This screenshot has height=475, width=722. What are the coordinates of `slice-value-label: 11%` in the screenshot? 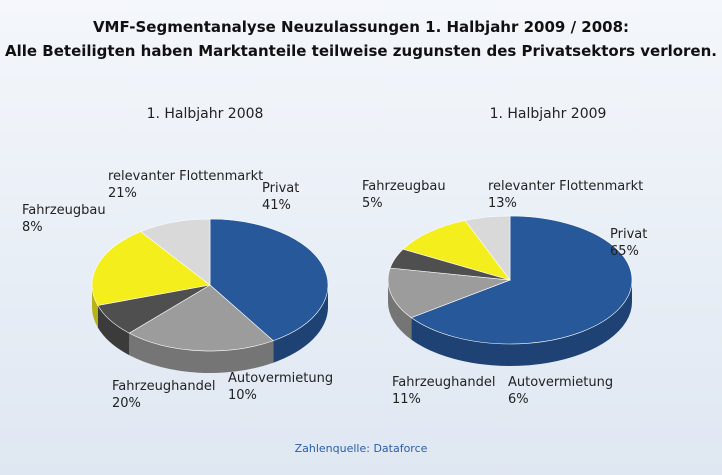 It's located at (406, 399).